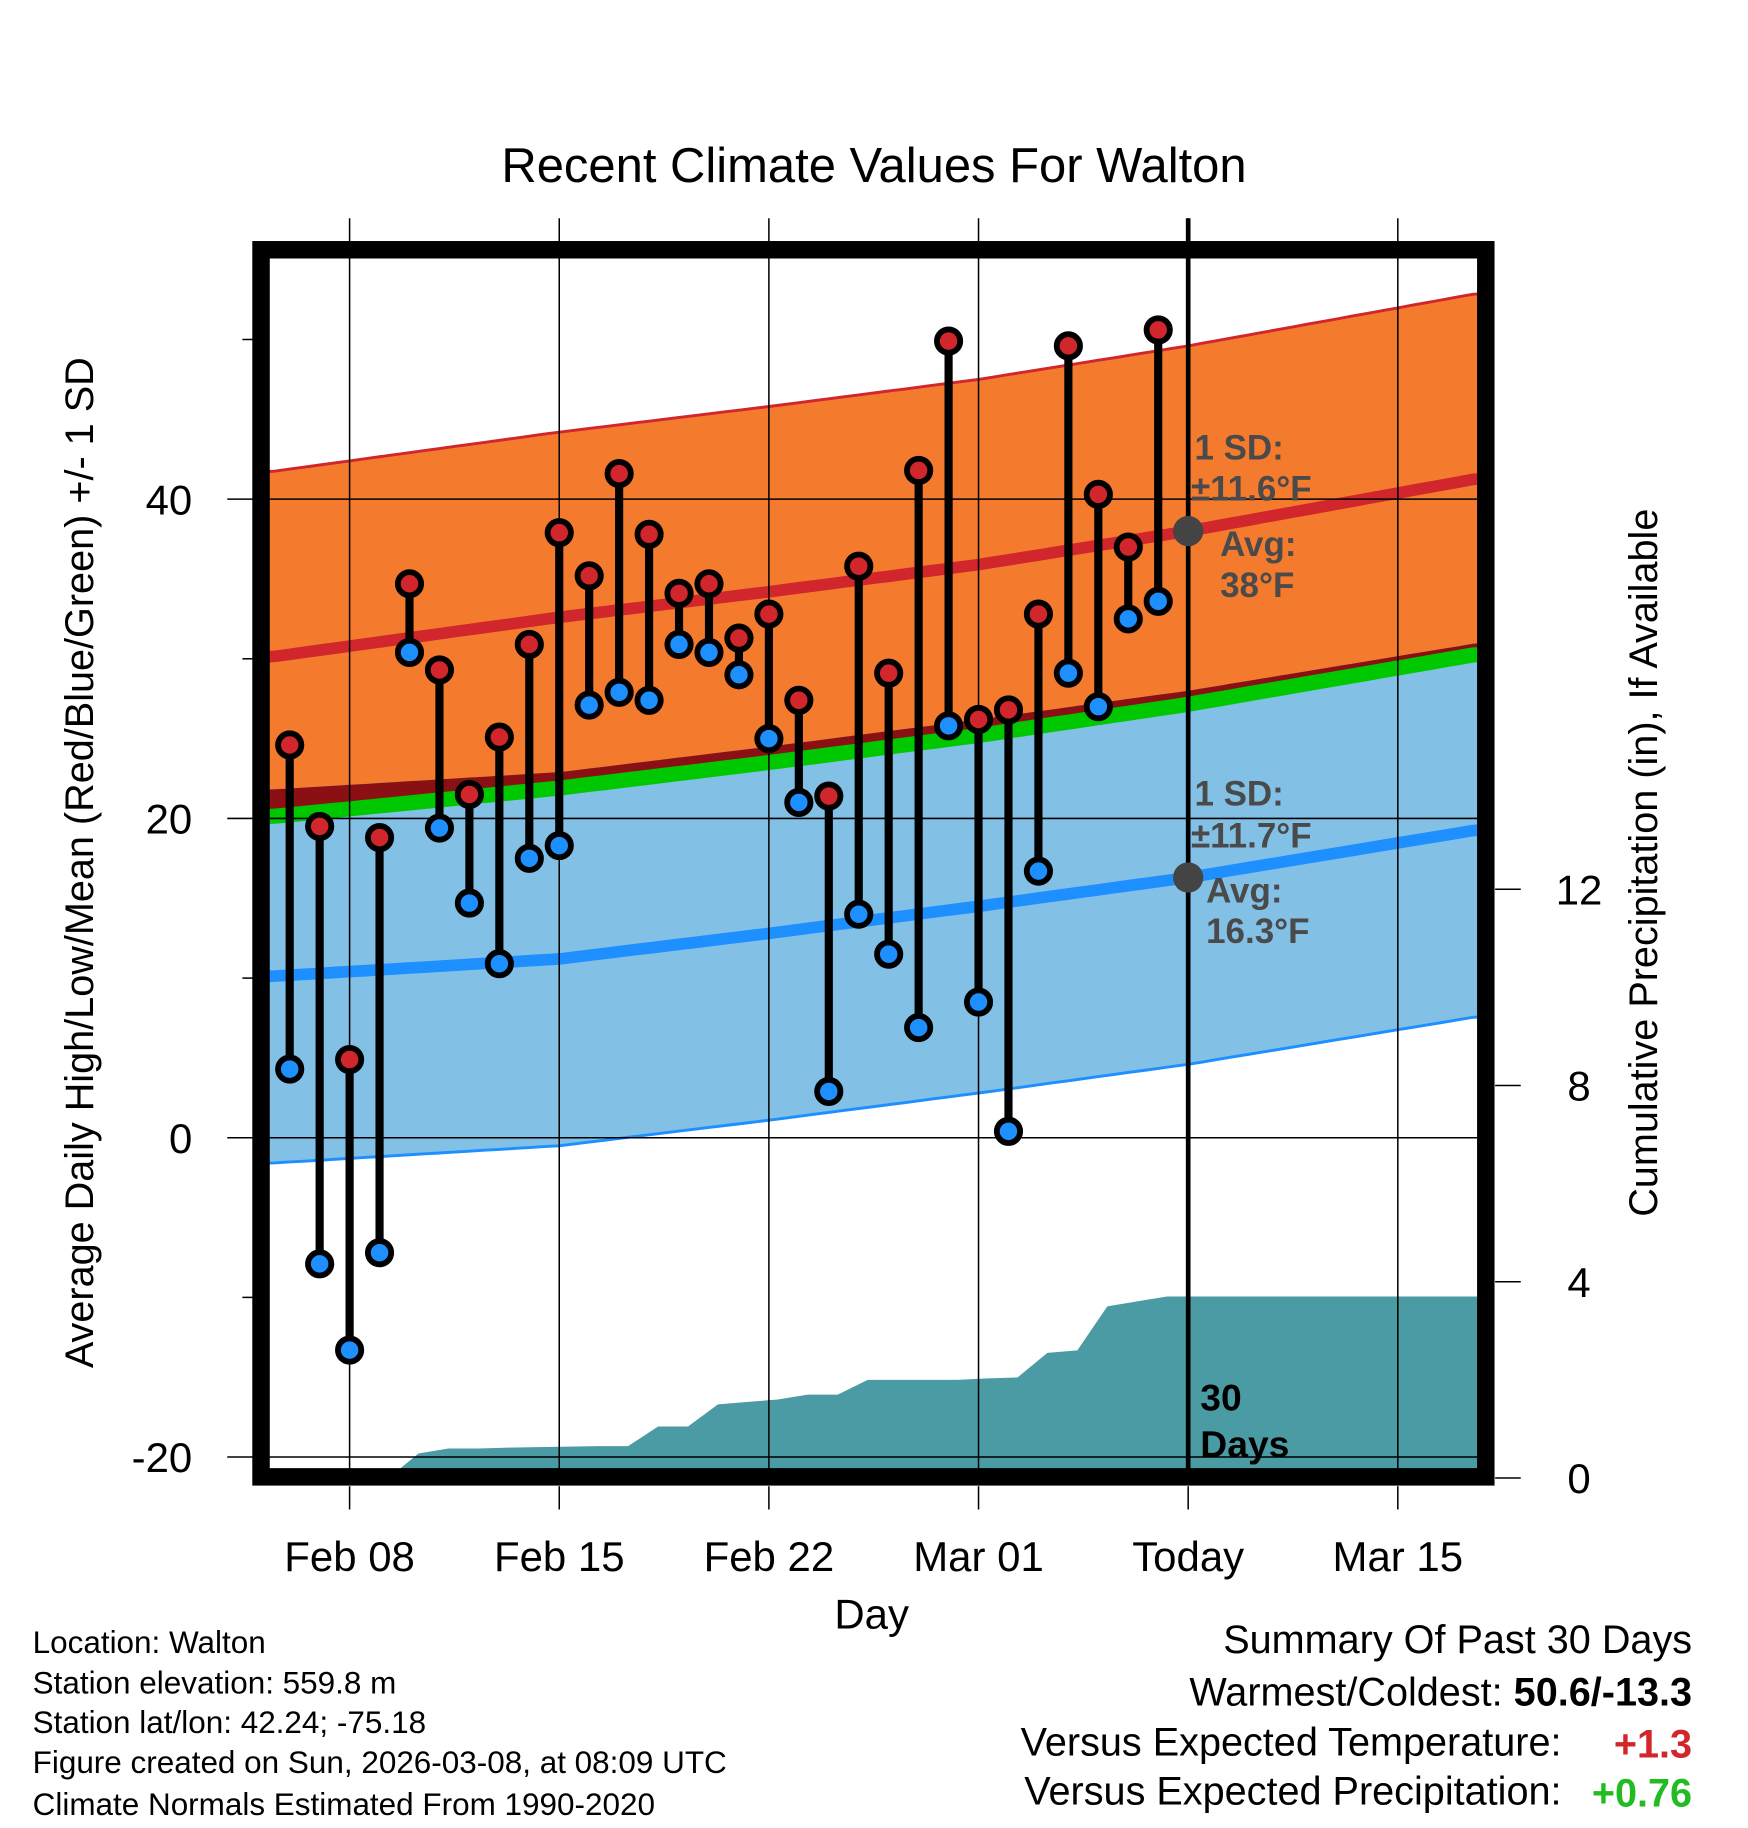 The width and height of the screenshot is (1748, 1828). Describe the element at coordinates (1188, 1556) in the screenshot. I see `x-tick-label: Today` at that location.